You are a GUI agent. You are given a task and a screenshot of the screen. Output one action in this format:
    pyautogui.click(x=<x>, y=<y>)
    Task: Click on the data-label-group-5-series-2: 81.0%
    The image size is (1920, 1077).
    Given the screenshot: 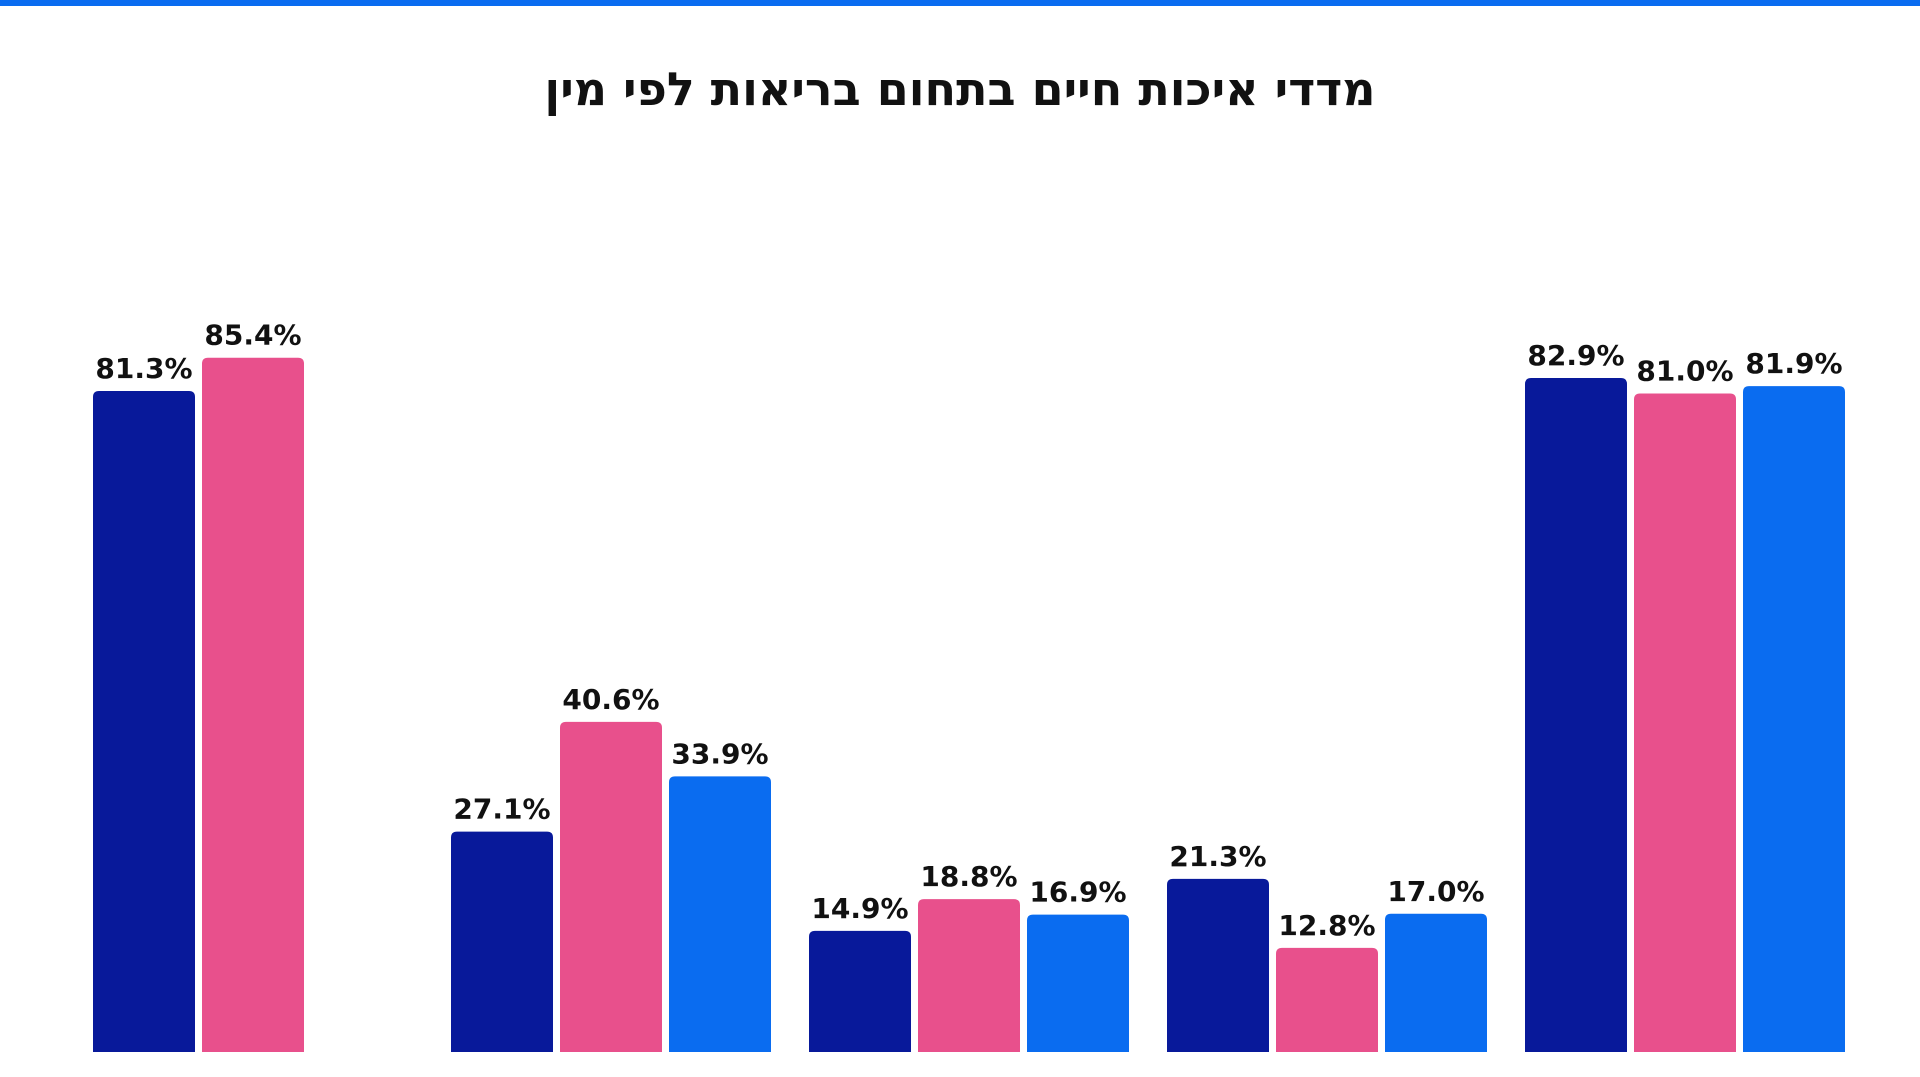 What is the action you would take?
    pyautogui.click(x=1684, y=370)
    